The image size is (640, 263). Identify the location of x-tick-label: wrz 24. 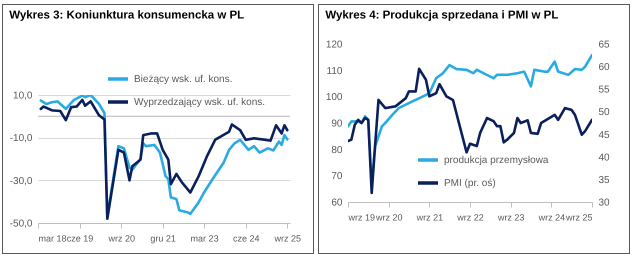
(552, 217).